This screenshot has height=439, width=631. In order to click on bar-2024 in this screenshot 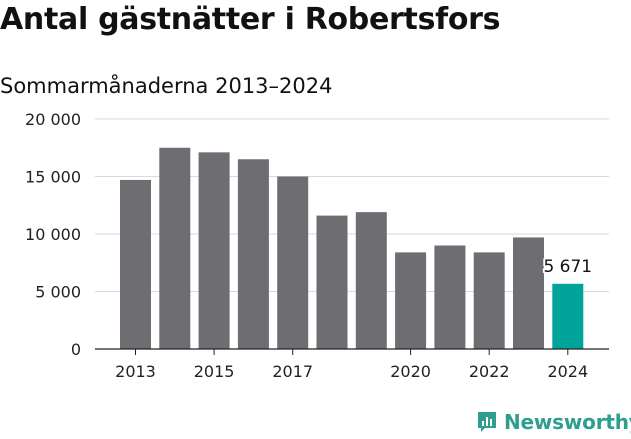, I will do `click(568, 316)`.